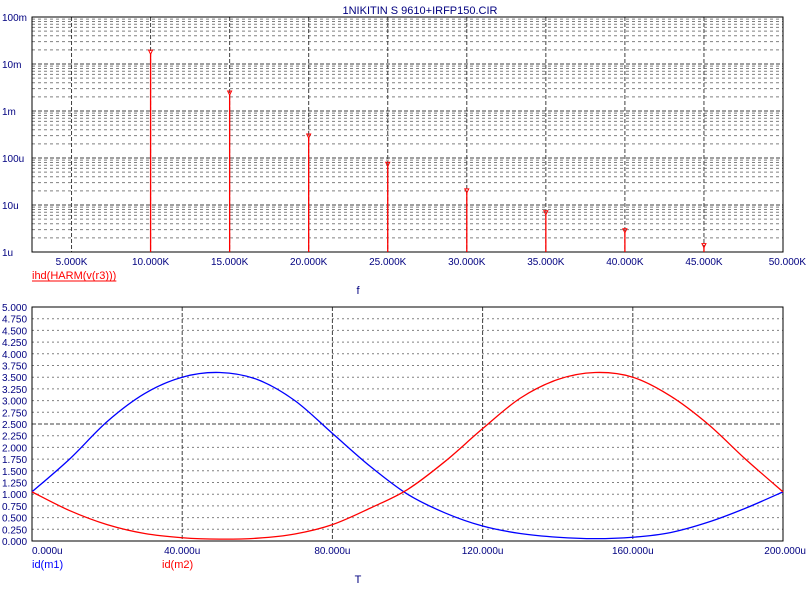 The width and height of the screenshot is (810, 594). I want to click on x-tick-label: 30.000K, so click(467, 262).